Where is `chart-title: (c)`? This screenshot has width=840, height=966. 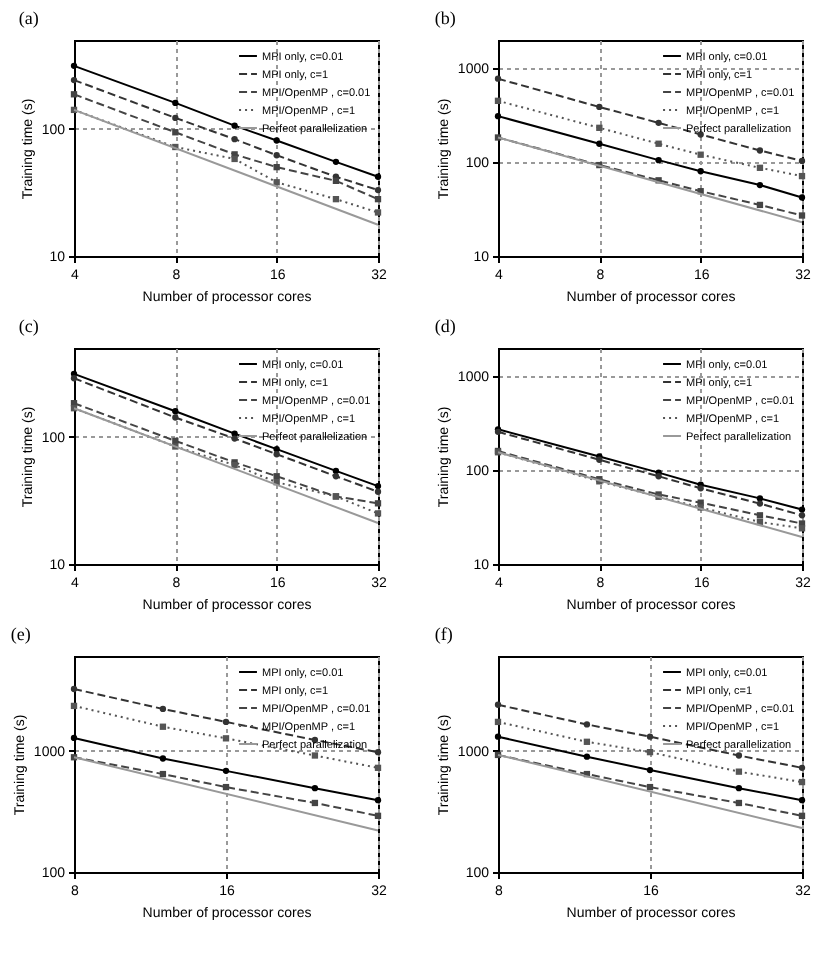
chart-title: (c) is located at coordinates (28, 326).